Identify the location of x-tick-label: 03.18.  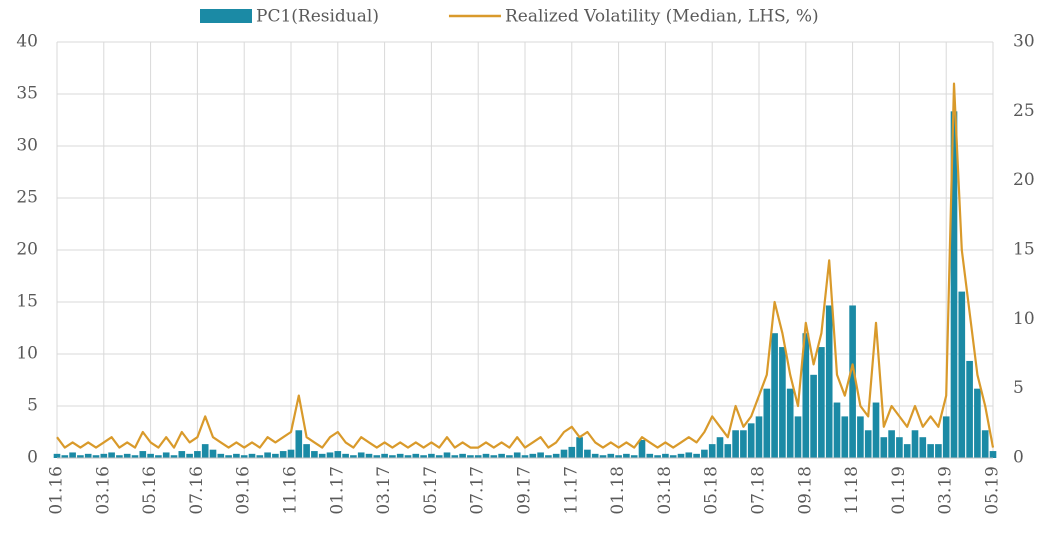
(665, 490).